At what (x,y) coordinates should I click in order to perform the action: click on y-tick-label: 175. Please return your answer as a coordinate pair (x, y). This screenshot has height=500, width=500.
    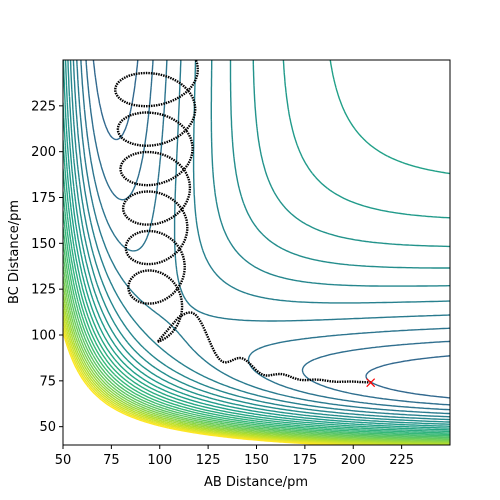
    Looking at the image, I should click on (43, 198).